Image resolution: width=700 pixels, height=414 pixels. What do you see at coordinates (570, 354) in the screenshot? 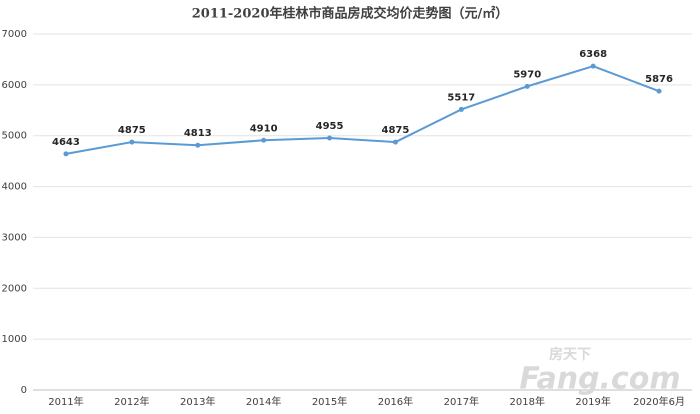
I see `watermark: 房天下` at bounding box center [570, 354].